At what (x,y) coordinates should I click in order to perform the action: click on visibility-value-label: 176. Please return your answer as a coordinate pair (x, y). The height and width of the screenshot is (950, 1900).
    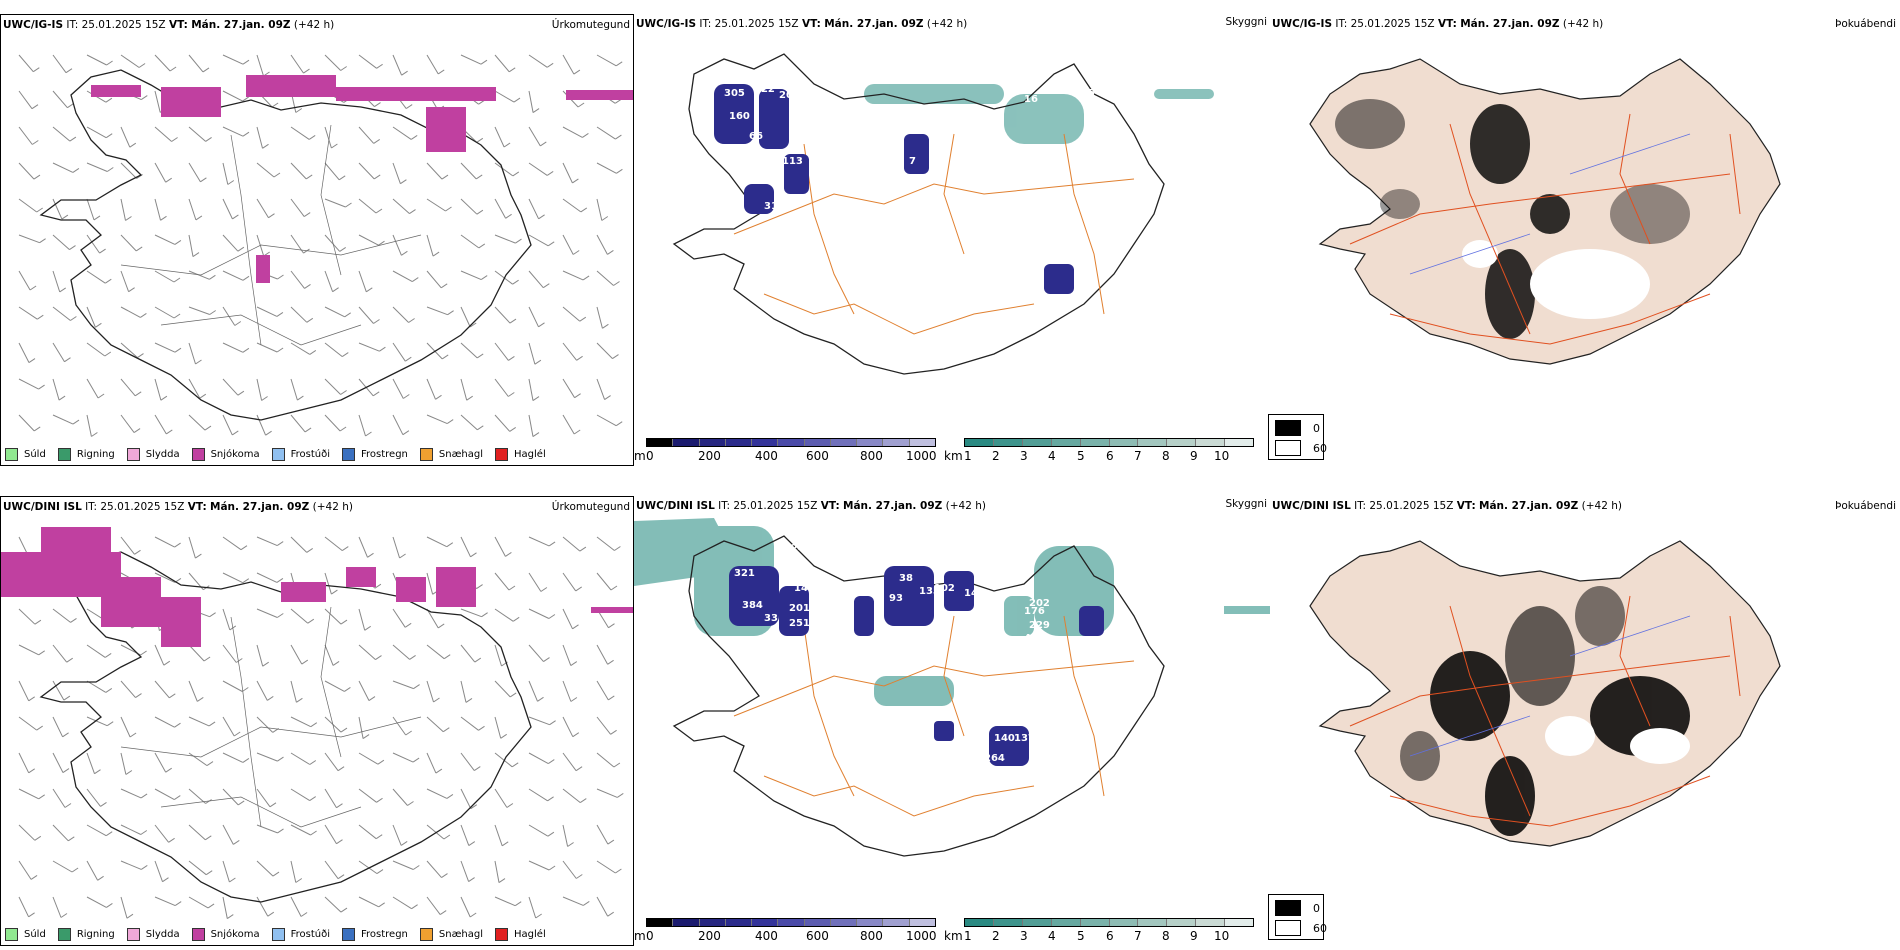
    Looking at the image, I should click on (1034, 611).